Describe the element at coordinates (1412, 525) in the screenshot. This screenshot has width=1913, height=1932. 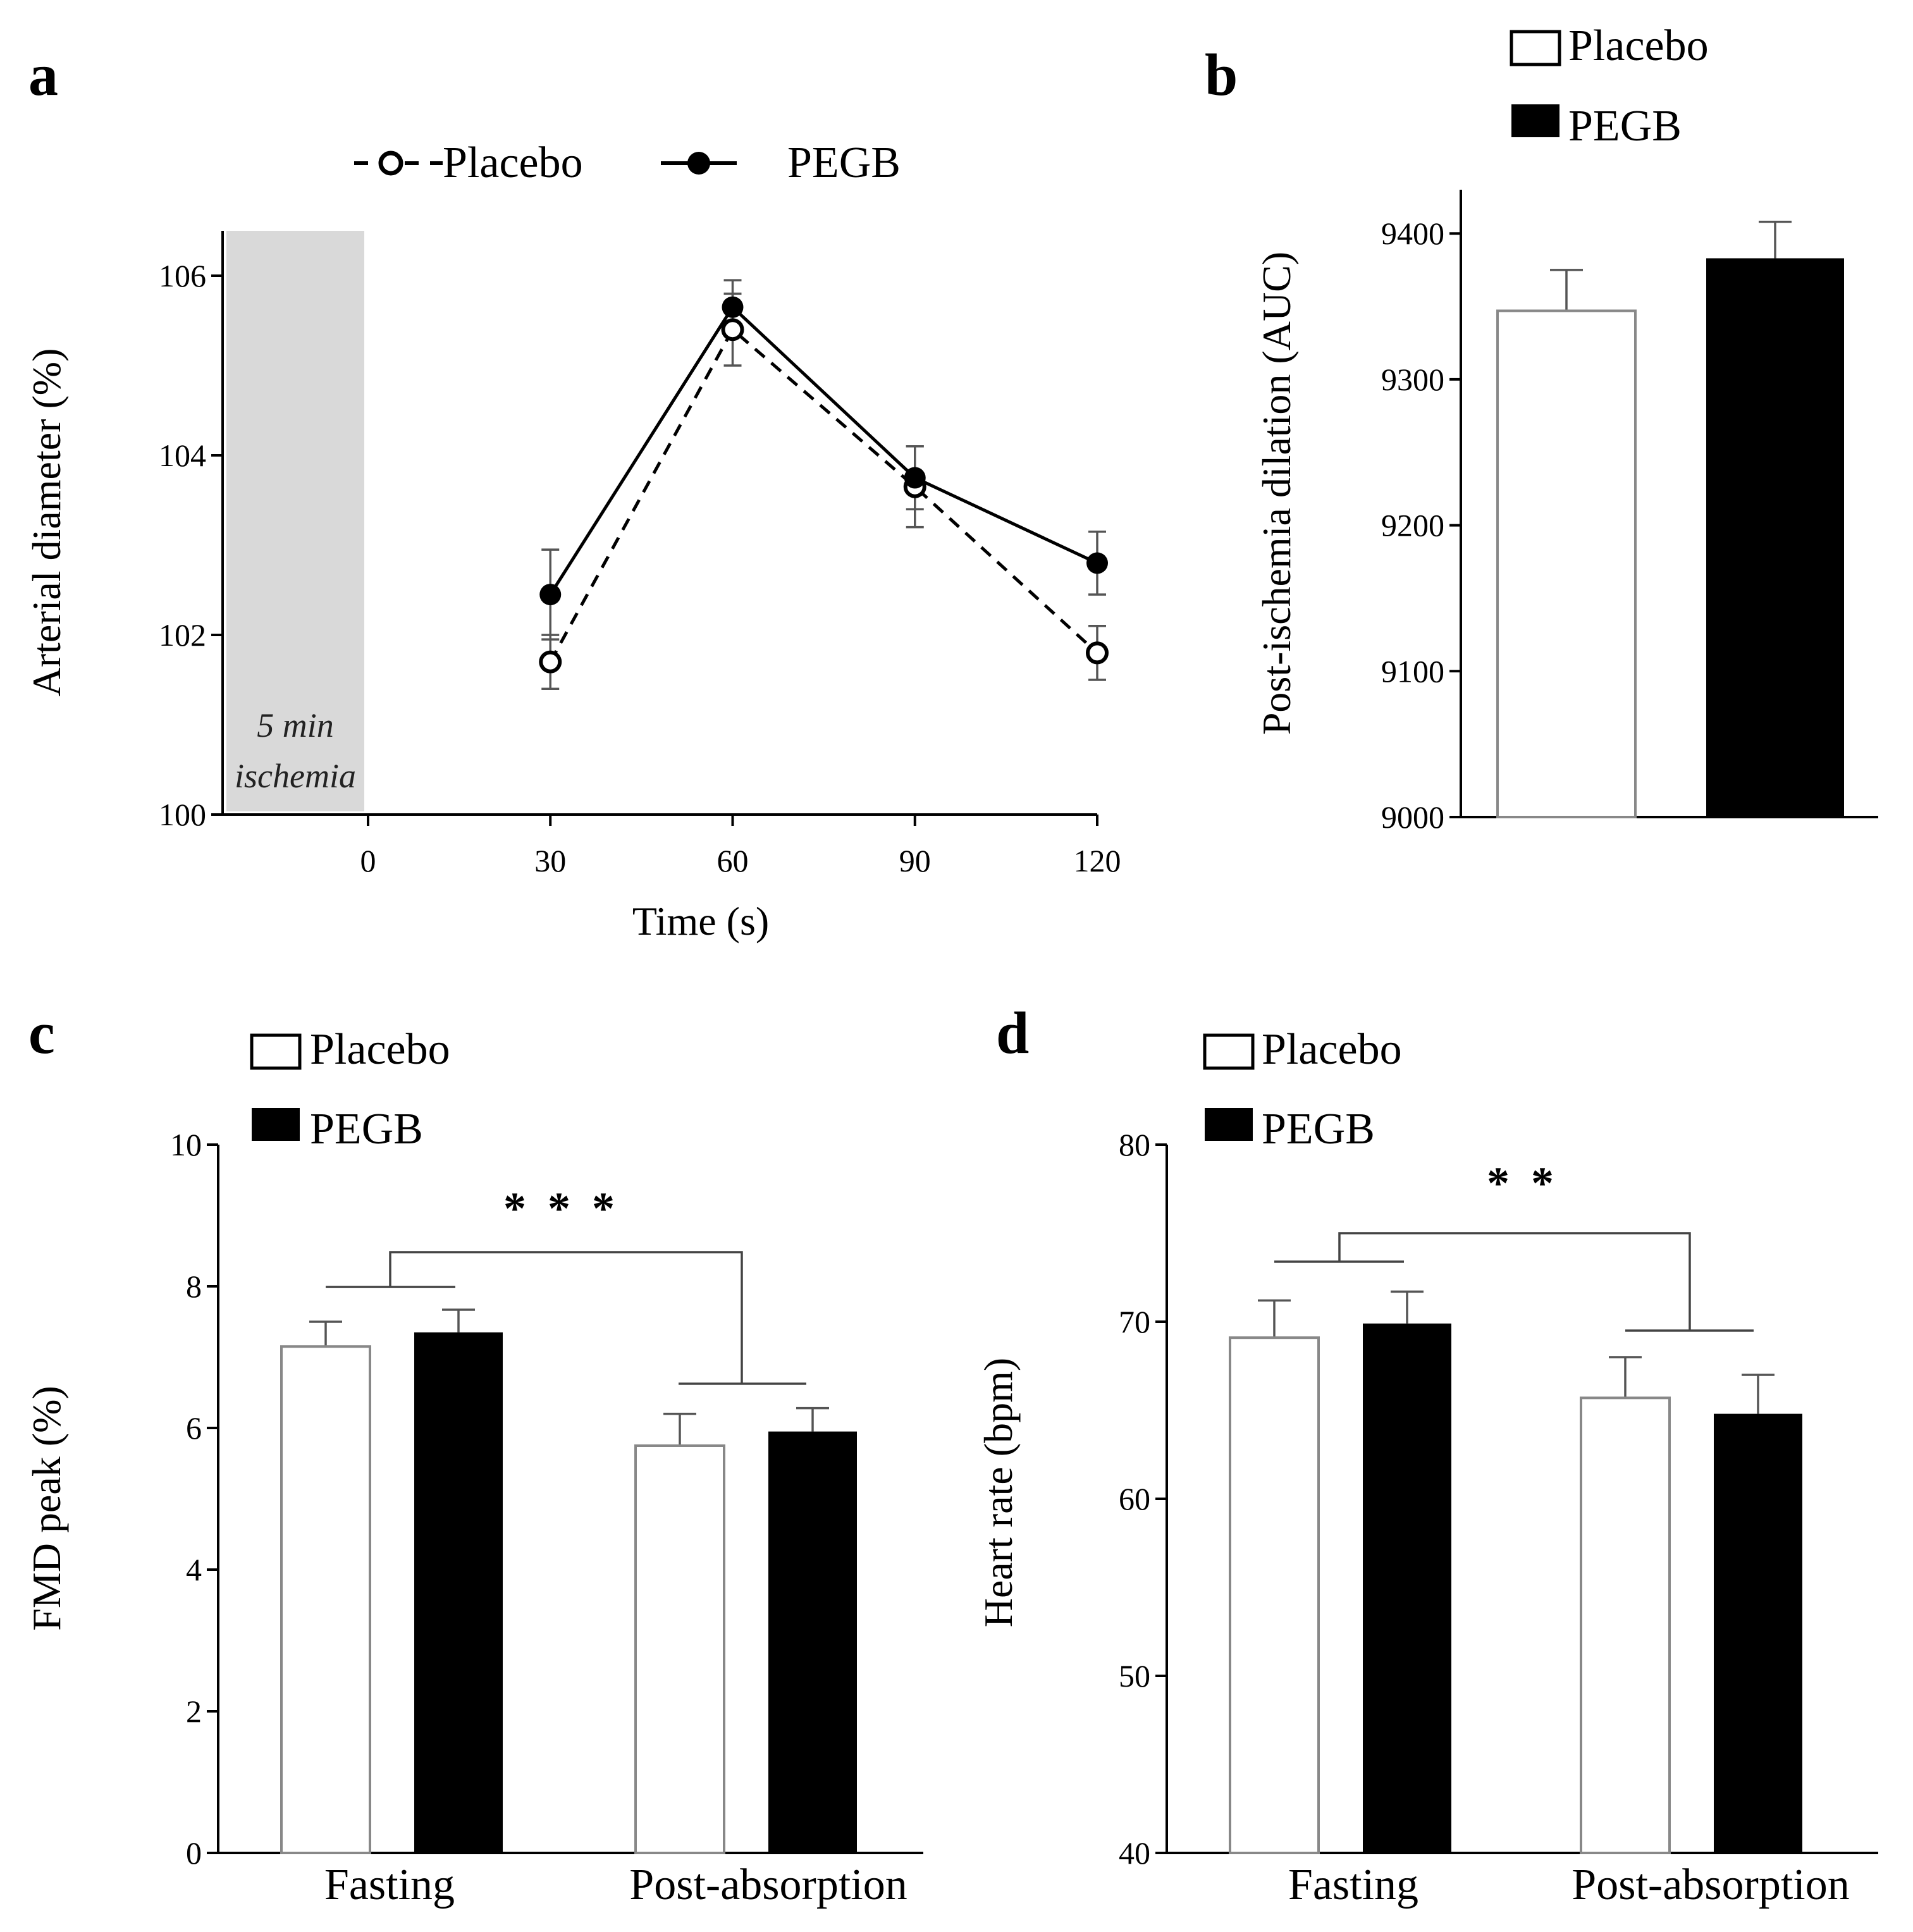
I see `y-tick-label: 9200` at that location.